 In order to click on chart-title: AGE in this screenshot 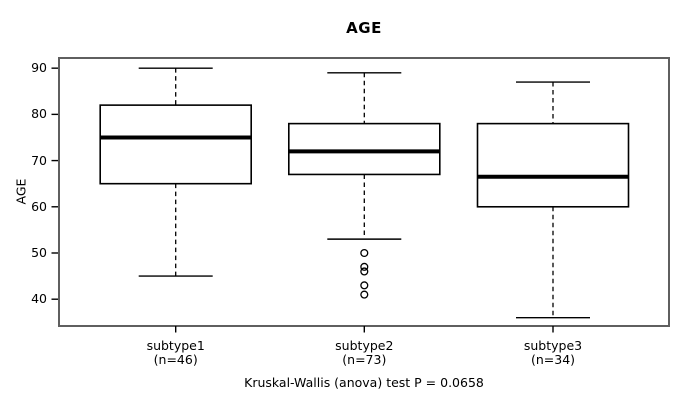, I will do `click(364, 28)`.